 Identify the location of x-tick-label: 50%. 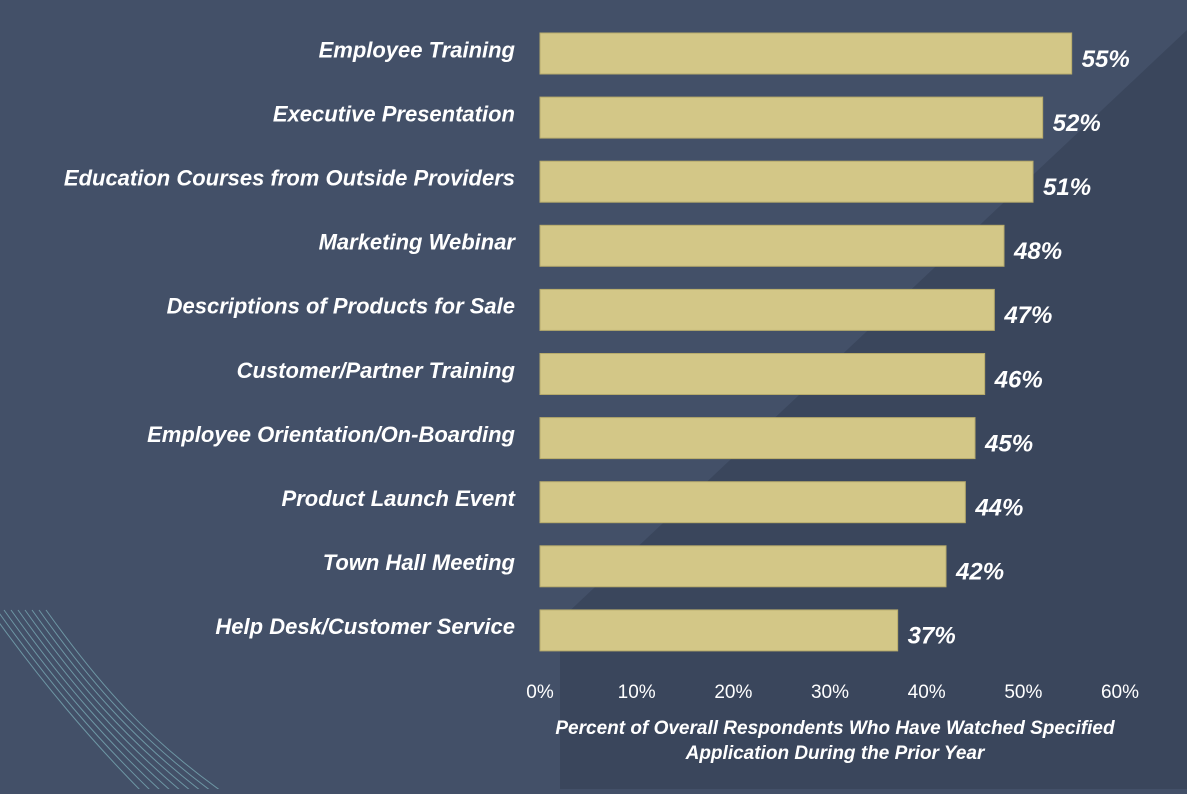
(1023, 692).